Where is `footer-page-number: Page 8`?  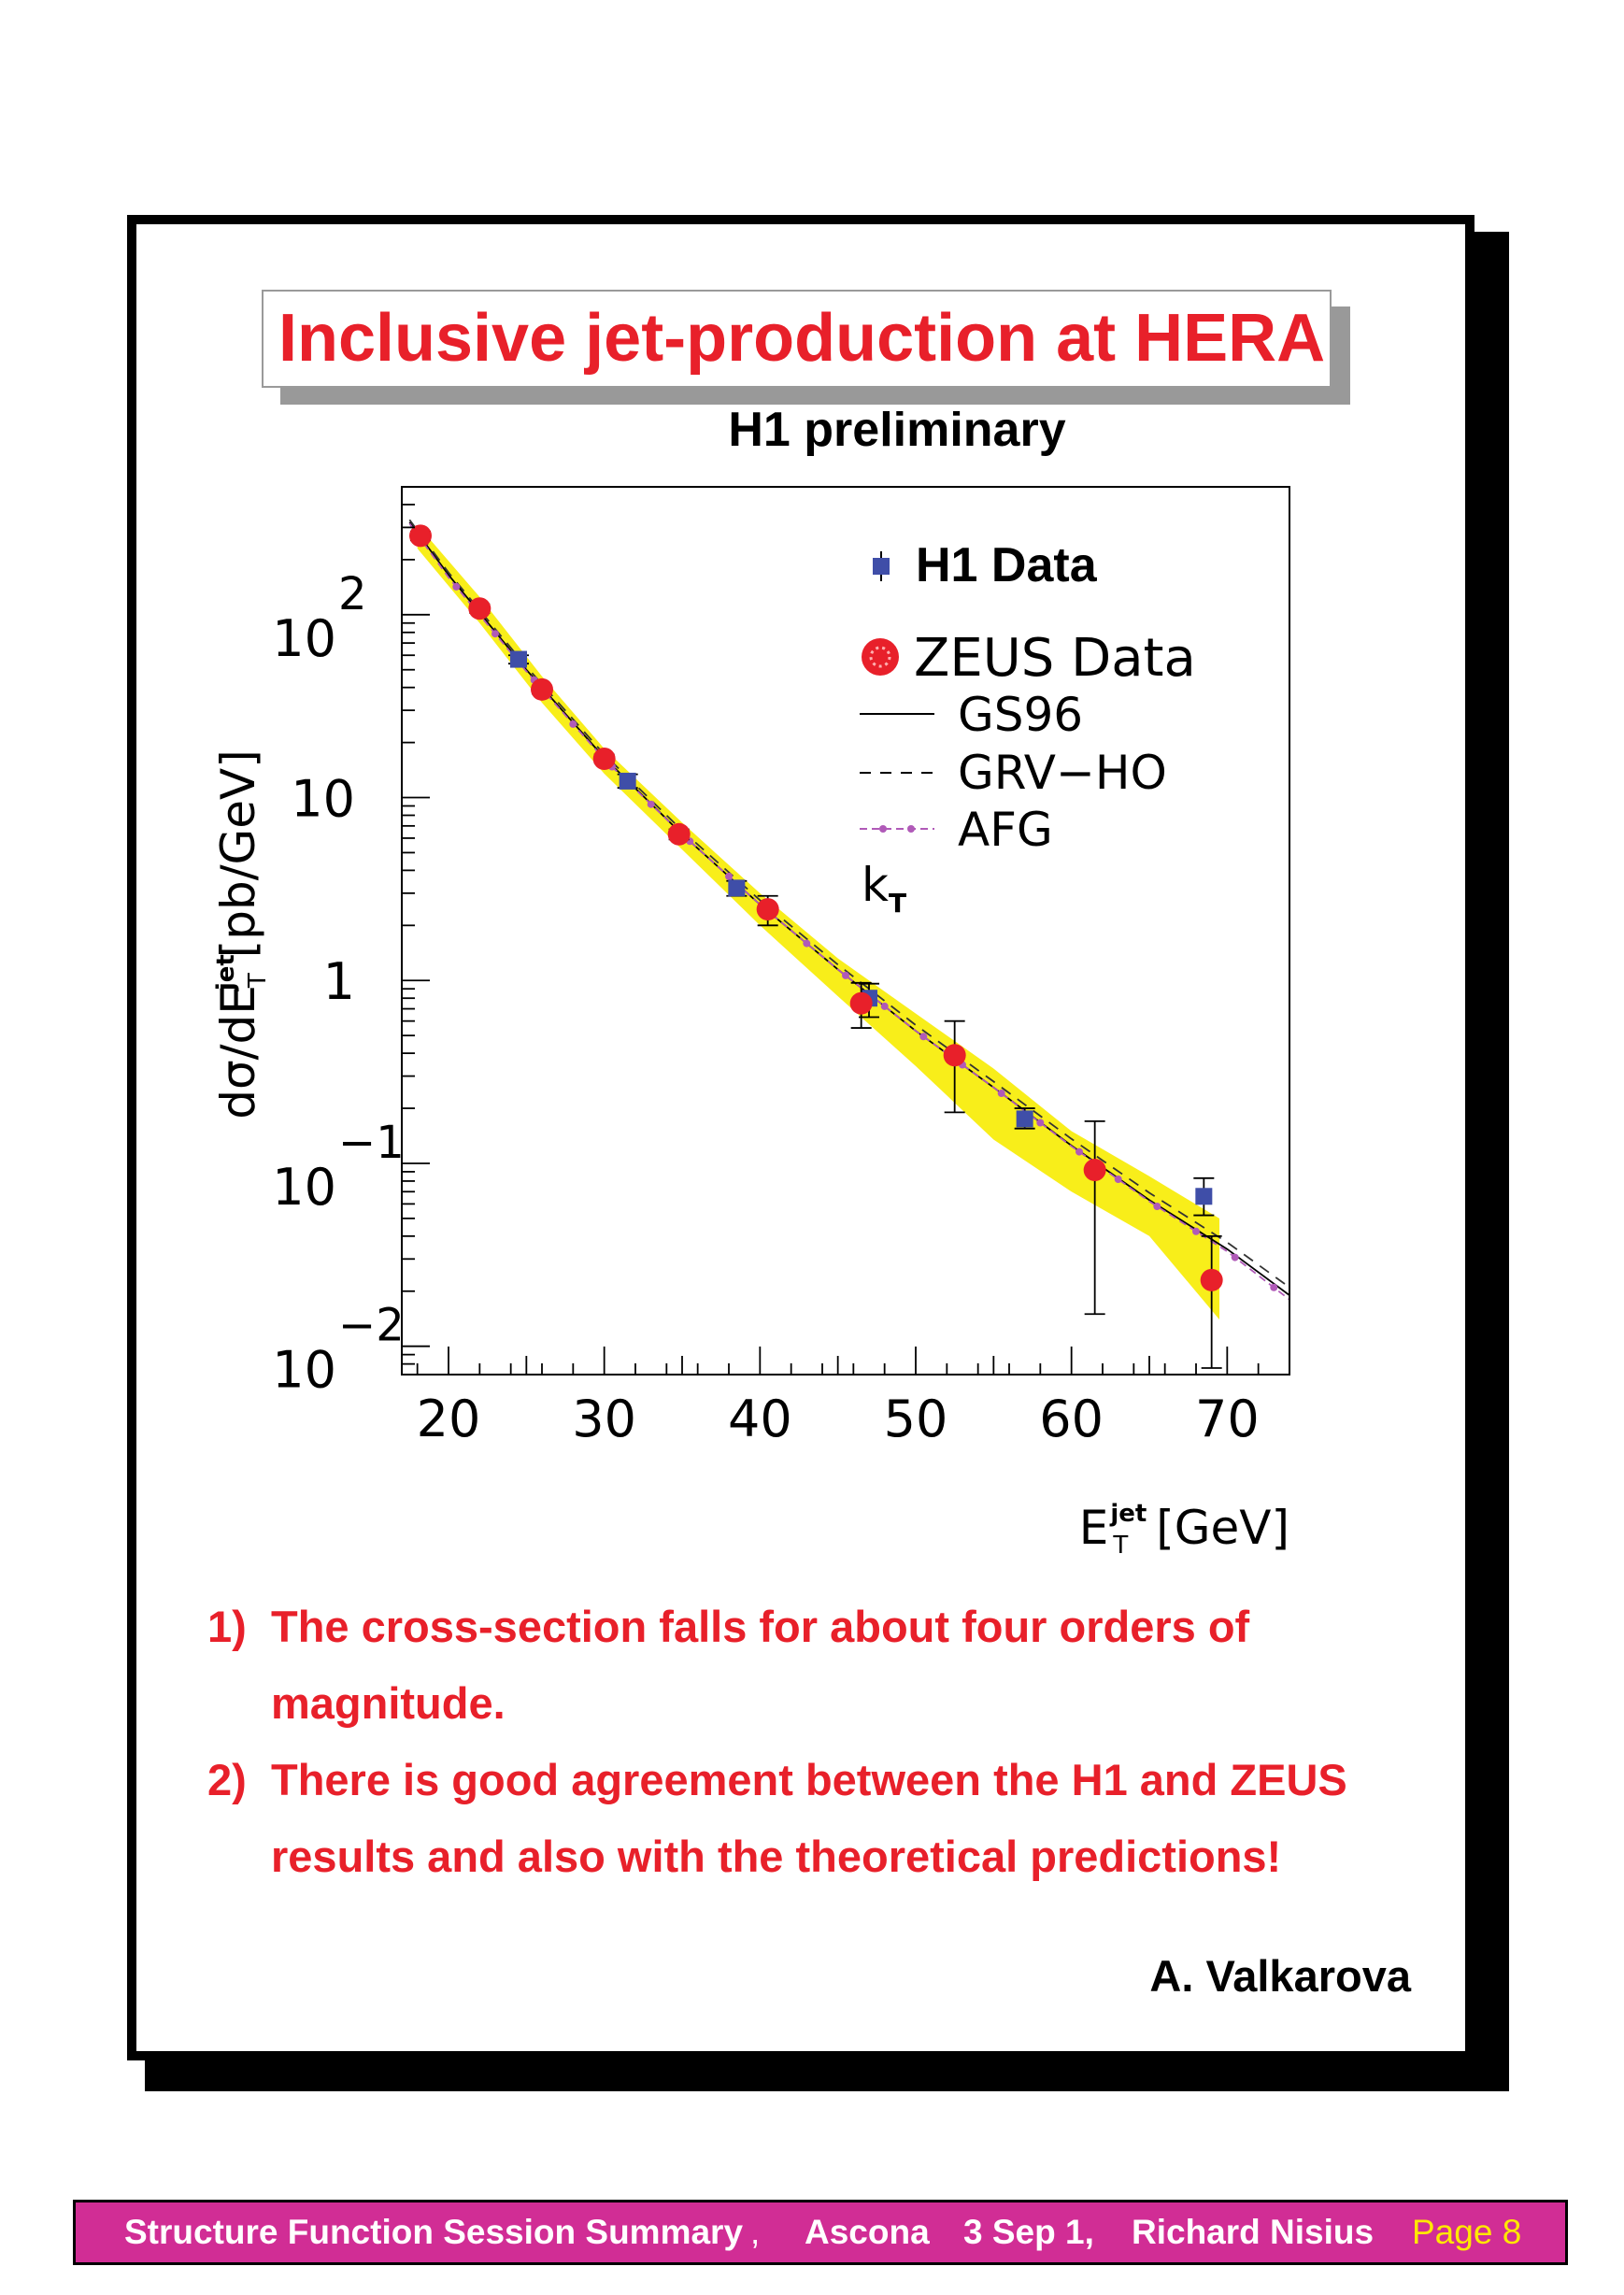 footer-page-number: Page 8 is located at coordinates (1467, 2232).